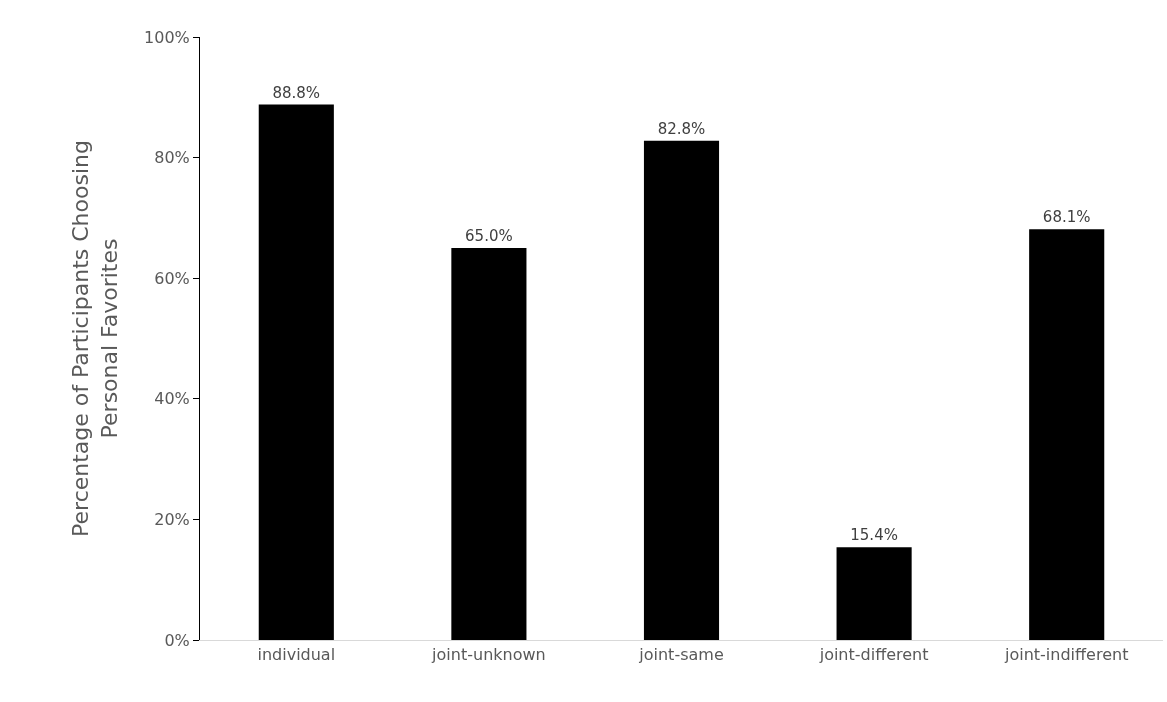  Describe the element at coordinates (172, 399) in the screenshot. I see `y-tick-label: 40%` at that location.